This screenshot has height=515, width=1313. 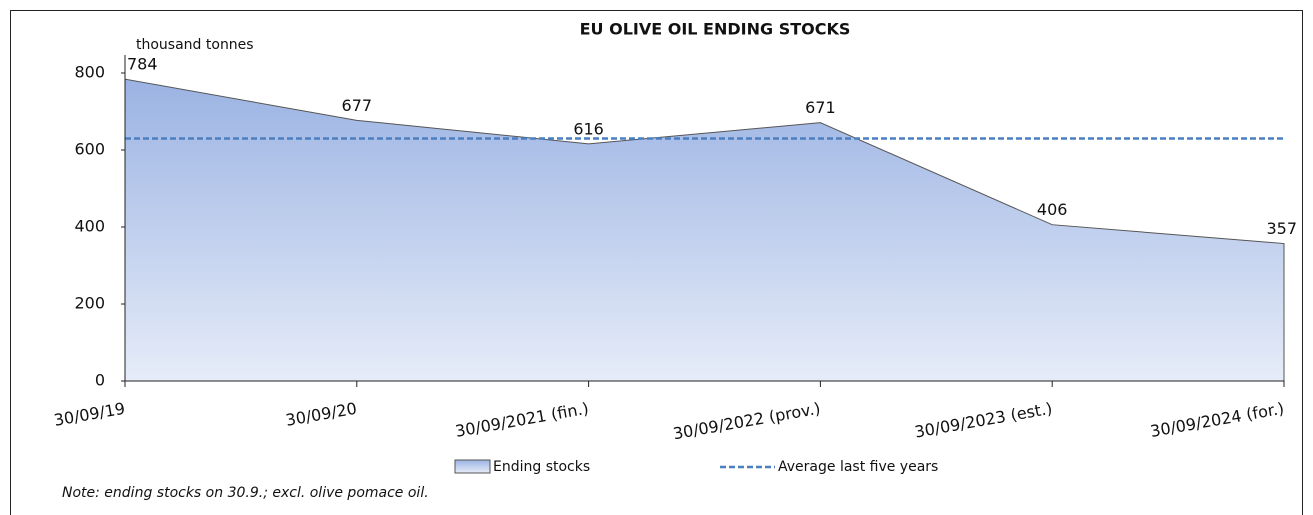 I want to click on value-label: 784, so click(x=142, y=64).